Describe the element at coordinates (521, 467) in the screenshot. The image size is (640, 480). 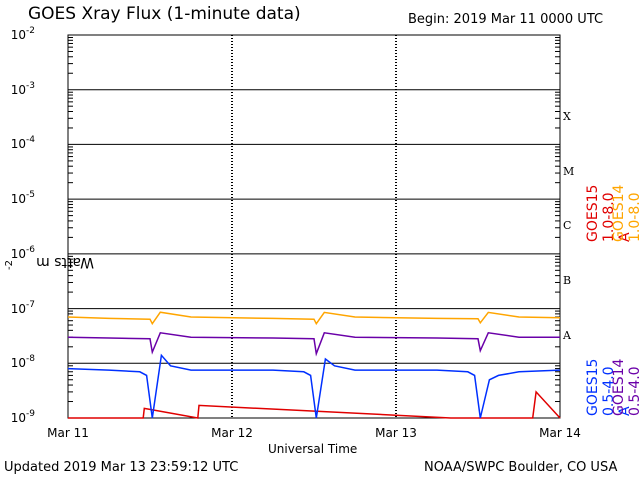
I see `credit: NOAA/SWPC Boulder, CO USA` at that location.